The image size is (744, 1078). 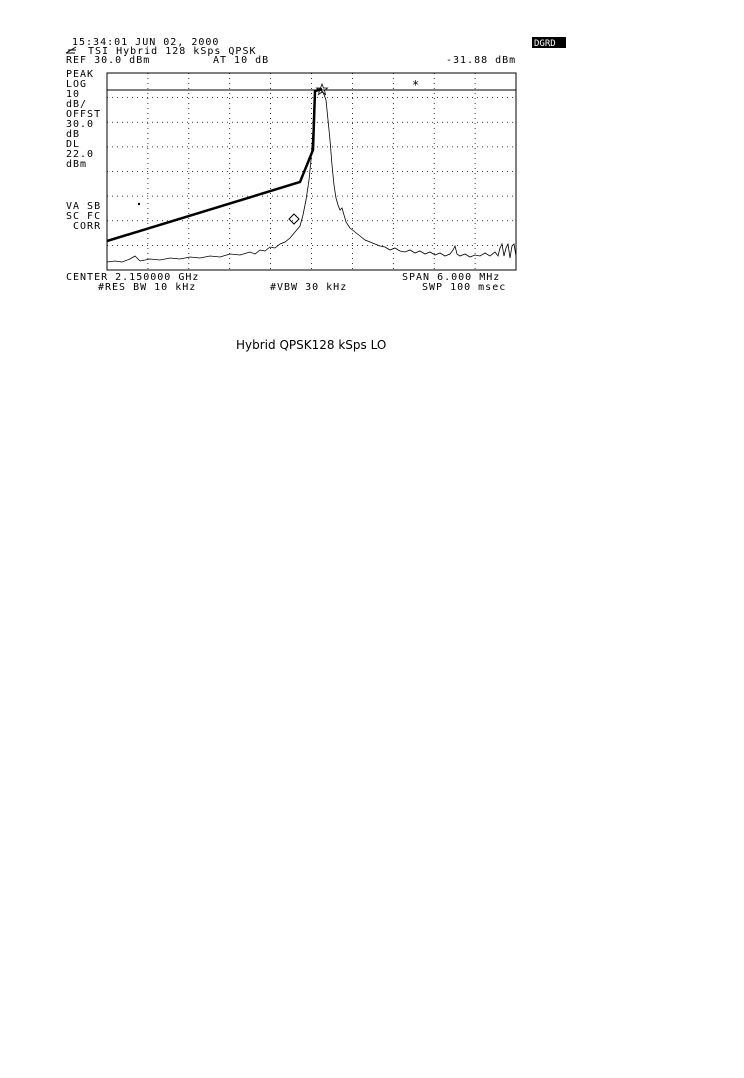 What do you see at coordinates (73, 94) in the screenshot?
I see `annotation: 10` at bounding box center [73, 94].